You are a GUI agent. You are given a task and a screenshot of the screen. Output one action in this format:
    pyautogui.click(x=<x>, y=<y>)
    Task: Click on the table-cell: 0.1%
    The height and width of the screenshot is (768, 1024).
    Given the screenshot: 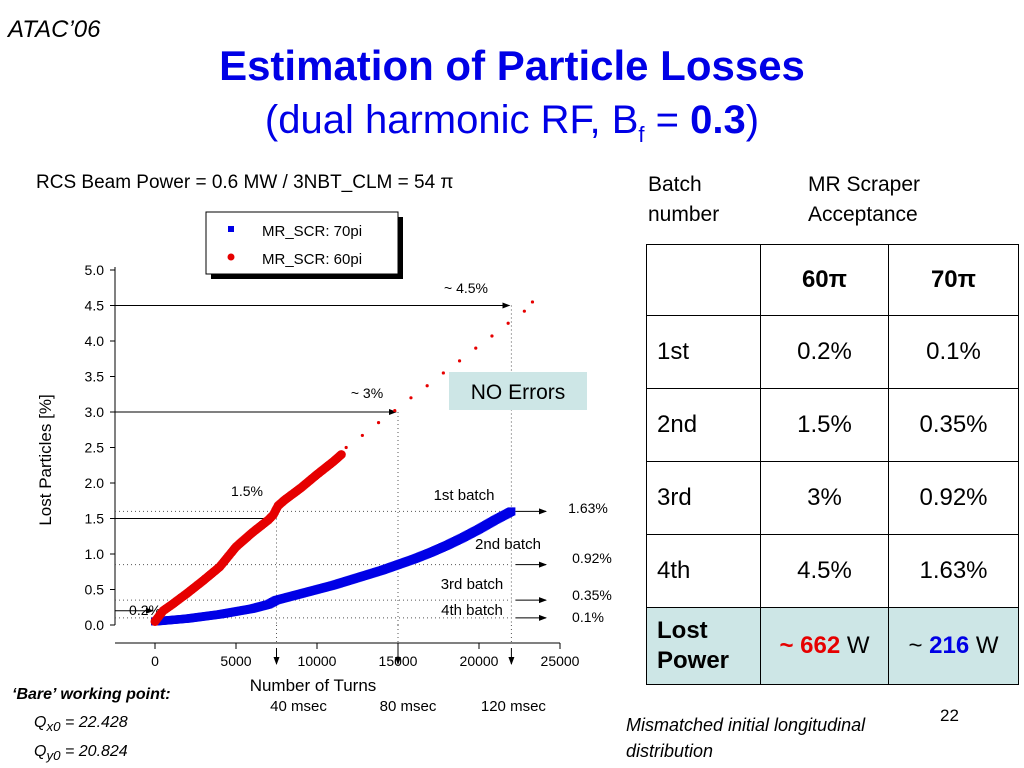 What is the action you would take?
    pyautogui.click(x=953, y=352)
    